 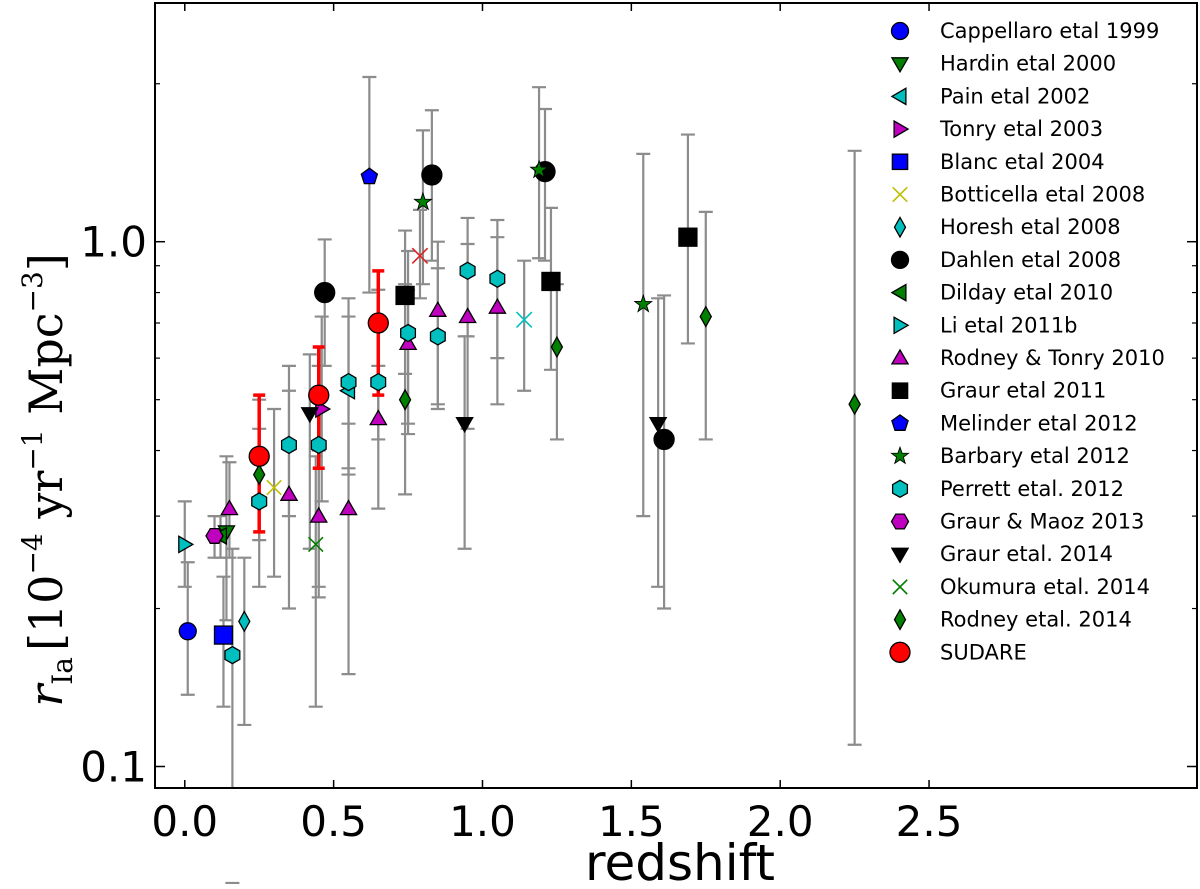 I want to click on y-axis-units-mid2: Mpc, so click(x=46, y=370).